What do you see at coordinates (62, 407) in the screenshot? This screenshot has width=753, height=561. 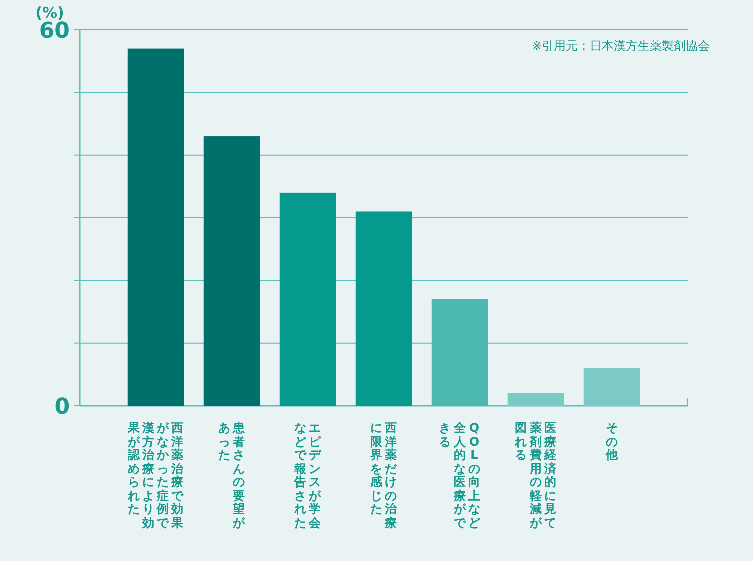 I see `y-tick-label: 0` at bounding box center [62, 407].